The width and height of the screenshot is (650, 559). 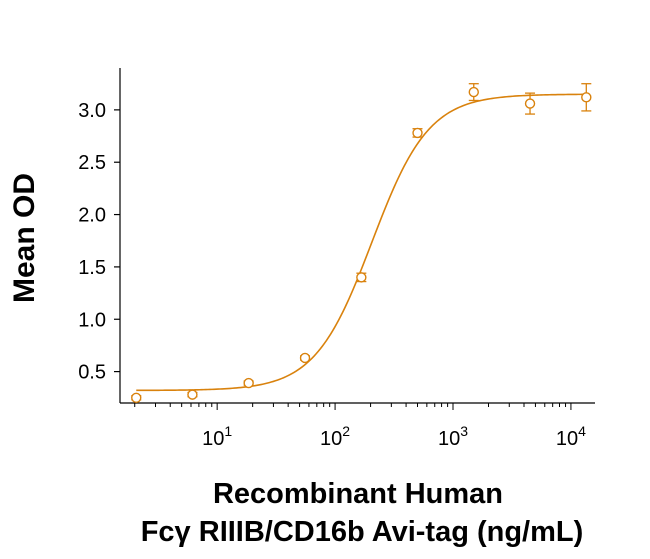 I want to click on x-tick-label: 10⁴, so click(x=571, y=436).